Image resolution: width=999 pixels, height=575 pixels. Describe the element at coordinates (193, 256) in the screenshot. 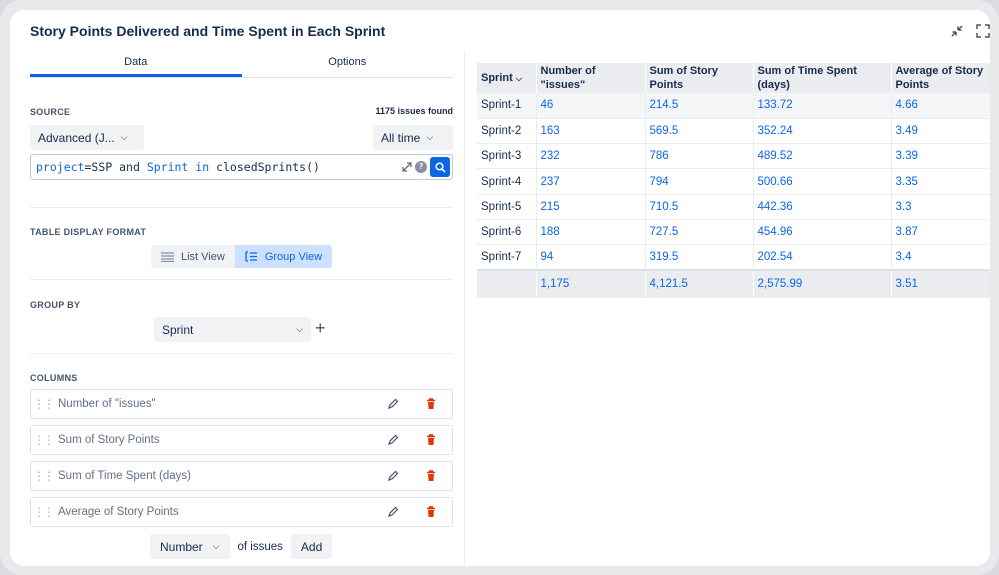

I see `list-view-button: List View` at that location.